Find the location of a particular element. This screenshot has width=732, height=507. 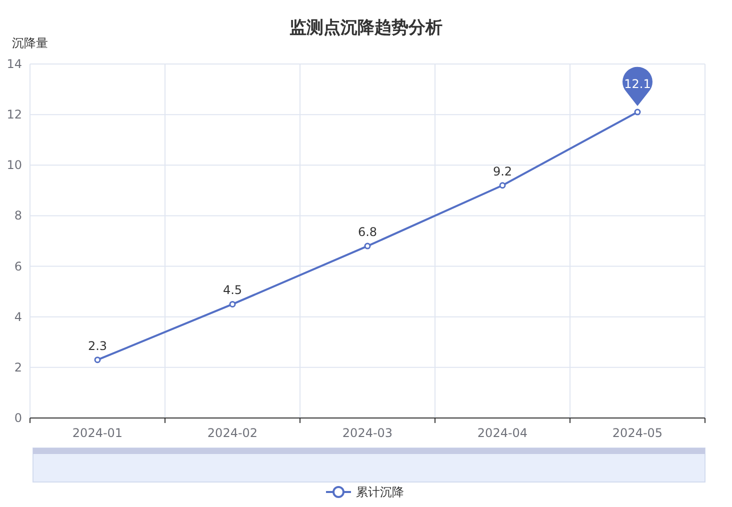

y-tick-label: 6 is located at coordinates (18, 266).